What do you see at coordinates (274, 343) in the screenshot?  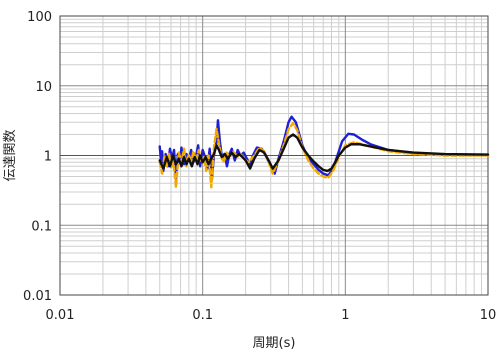 I see `x-axis-title: 周期(s)` at bounding box center [274, 343].